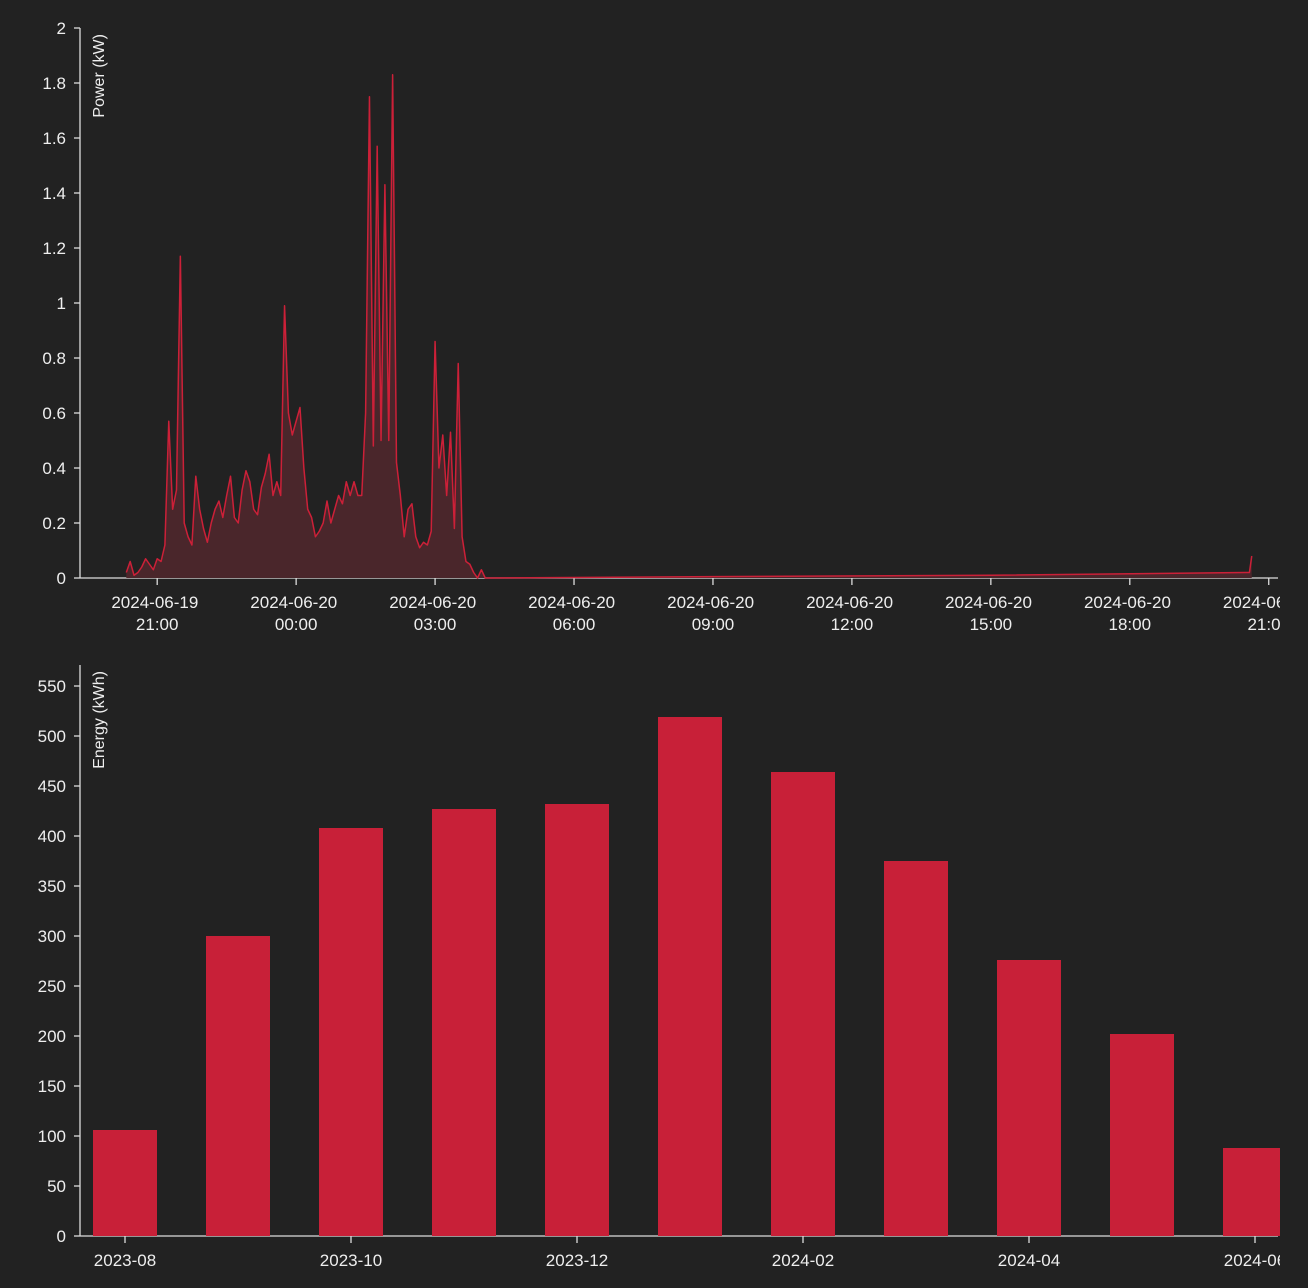 The image size is (1308, 1288). Describe the element at coordinates (296, 613) in the screenshot. I see `x-tick-label: 2024-06-20 00:00` at that location.